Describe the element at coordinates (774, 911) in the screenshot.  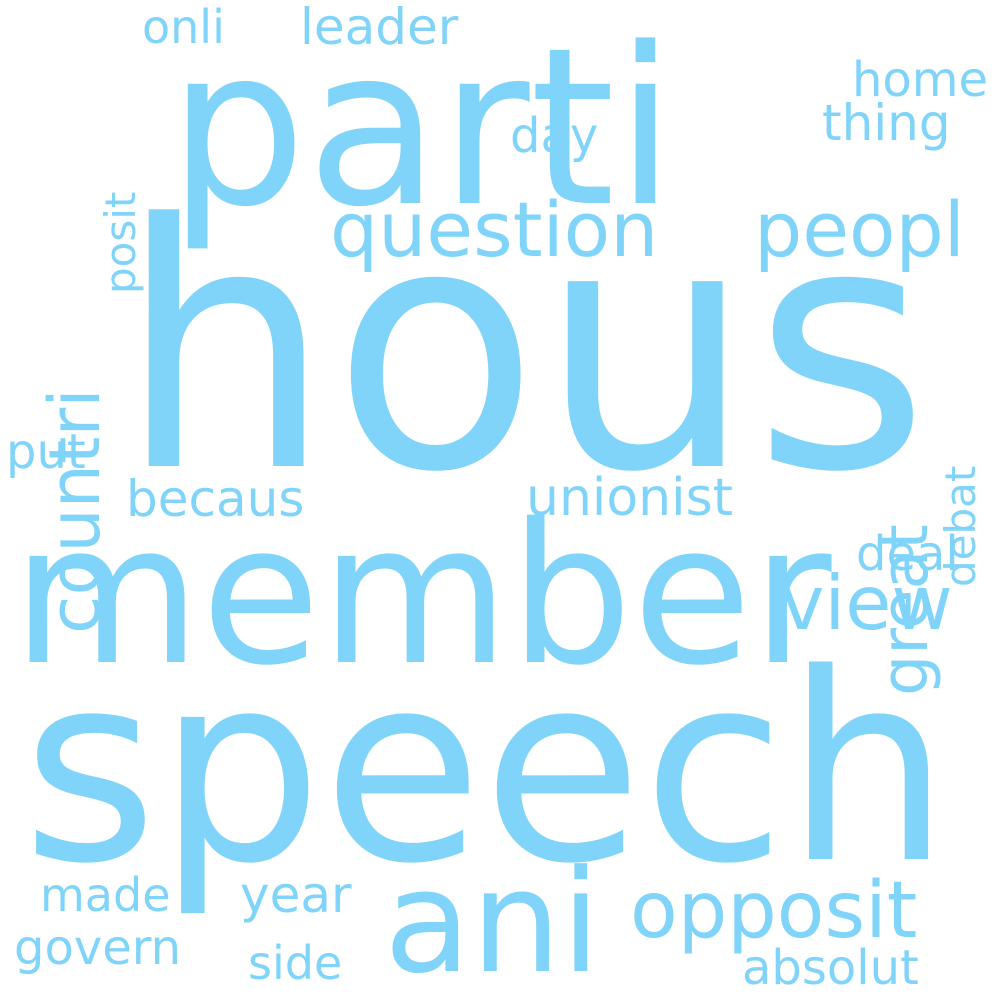
I see `word-opposit: opposit` at that location.